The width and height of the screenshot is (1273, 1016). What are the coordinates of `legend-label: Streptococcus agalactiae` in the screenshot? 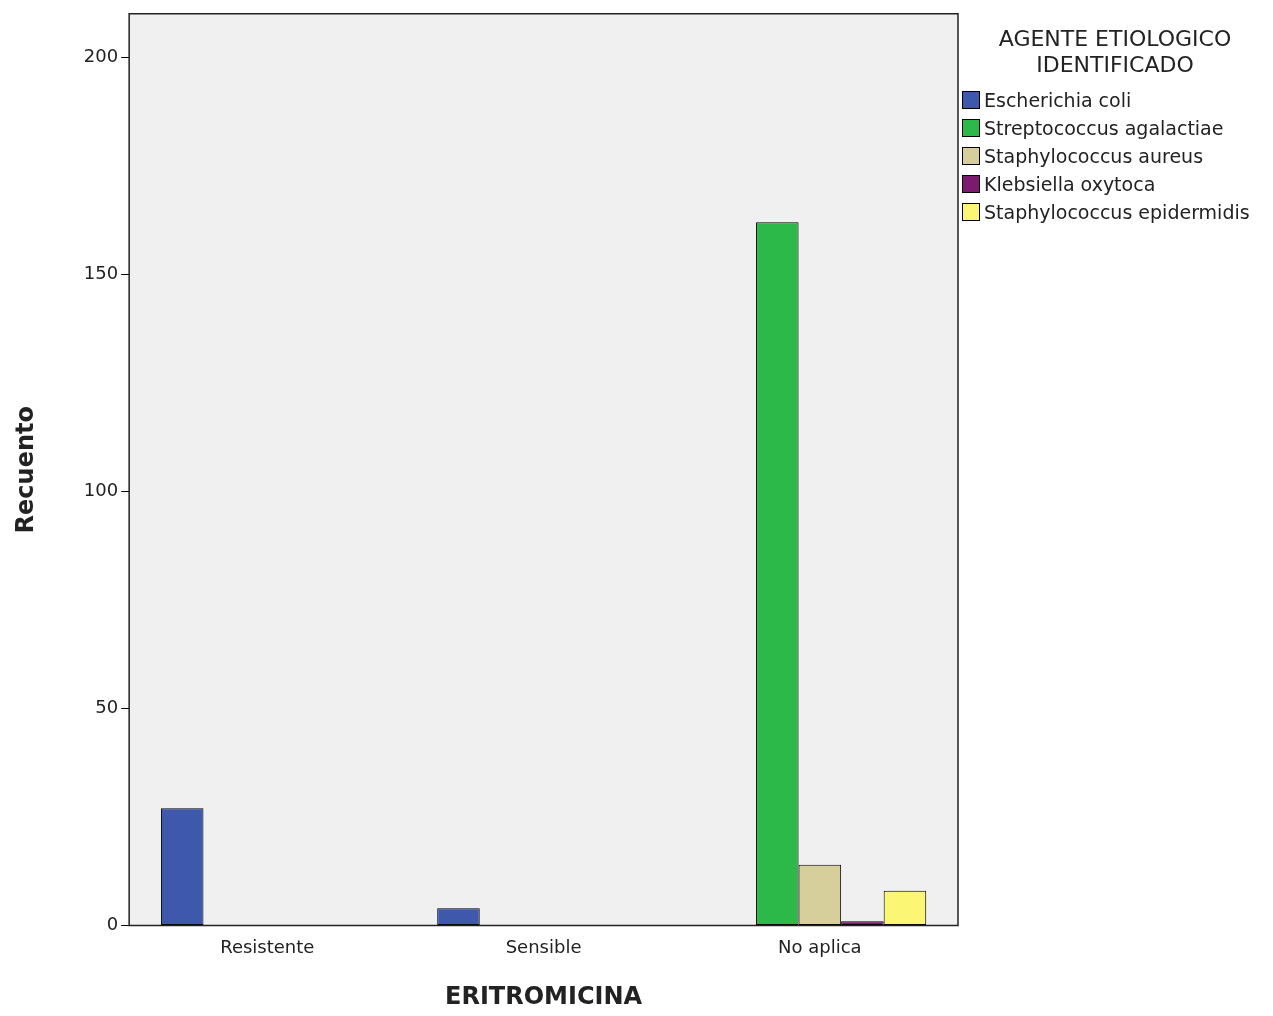 It's located at (1104, 128).